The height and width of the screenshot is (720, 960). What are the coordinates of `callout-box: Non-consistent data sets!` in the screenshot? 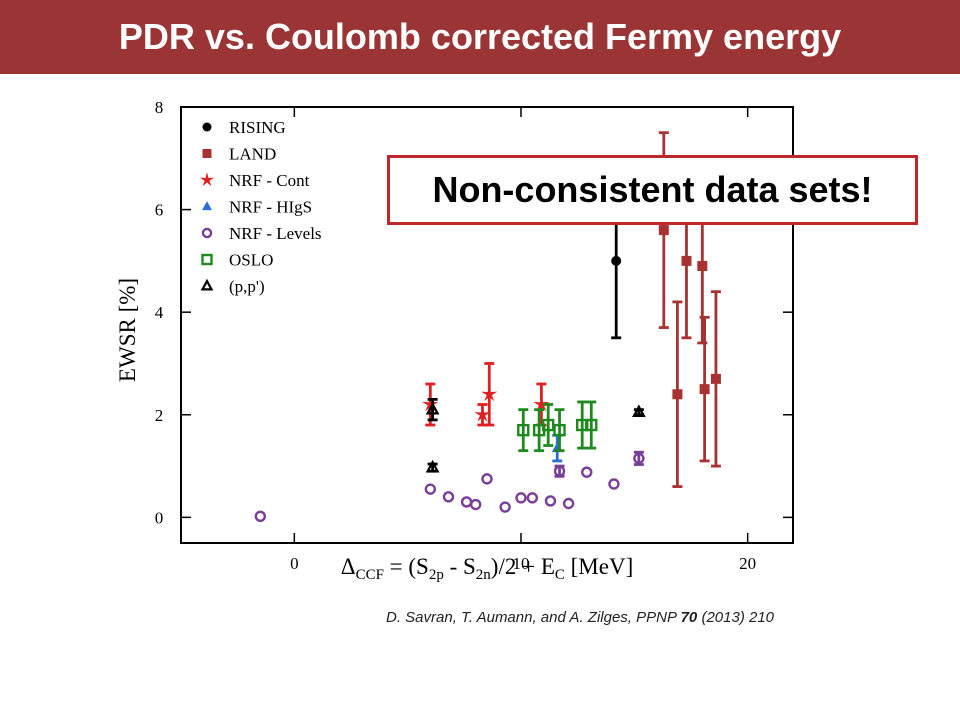 It's located at (652, 190).